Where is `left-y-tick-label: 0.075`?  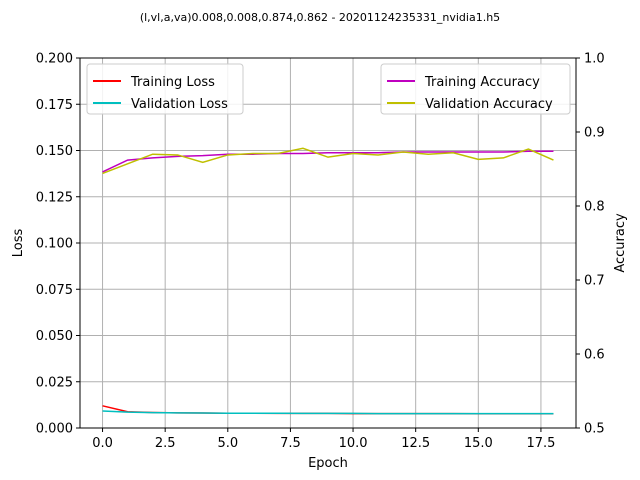
left-y-tick-label: 0.075 is located at coordinates (54, 290).